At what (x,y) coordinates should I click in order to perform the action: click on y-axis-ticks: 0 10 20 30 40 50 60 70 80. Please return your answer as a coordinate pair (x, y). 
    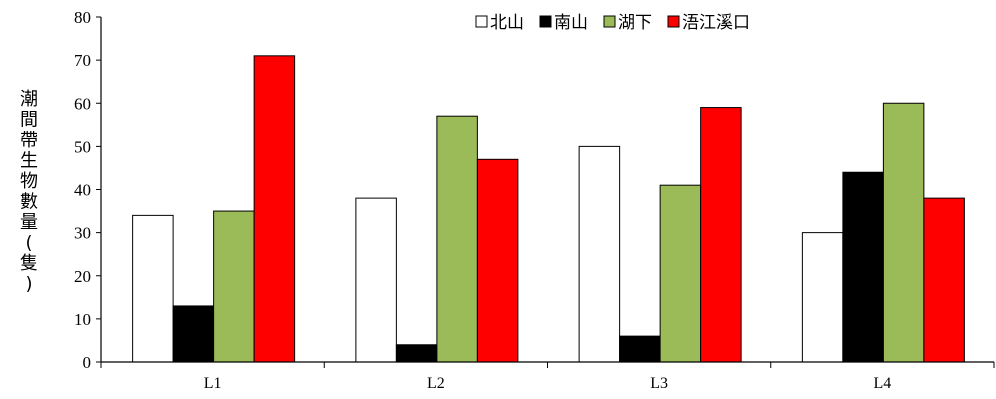
    Looking at the image, I should click on (87, 190).